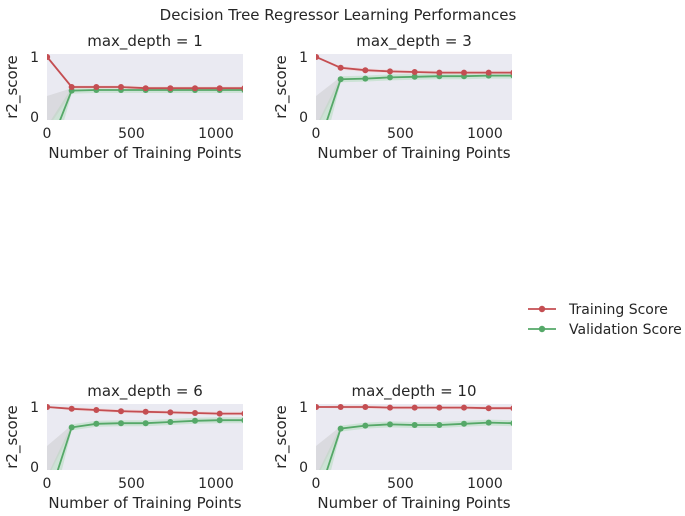 The height and width of the screenshot is (516, 685). Describe the element at coordinates (145, 41) in the screenshot. I see `panel-title: max_depth = 1` at that location.